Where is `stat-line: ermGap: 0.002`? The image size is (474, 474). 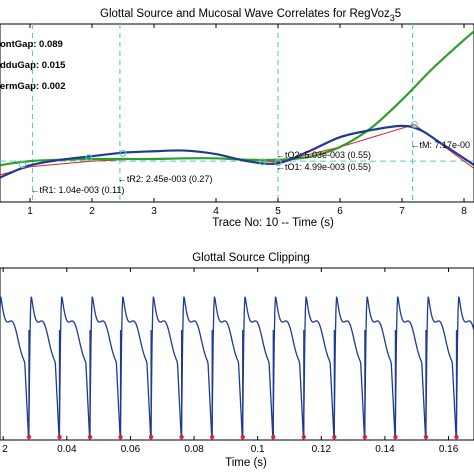 stat-line: ermGap: 0.002 is located at coordinates (32, 86).